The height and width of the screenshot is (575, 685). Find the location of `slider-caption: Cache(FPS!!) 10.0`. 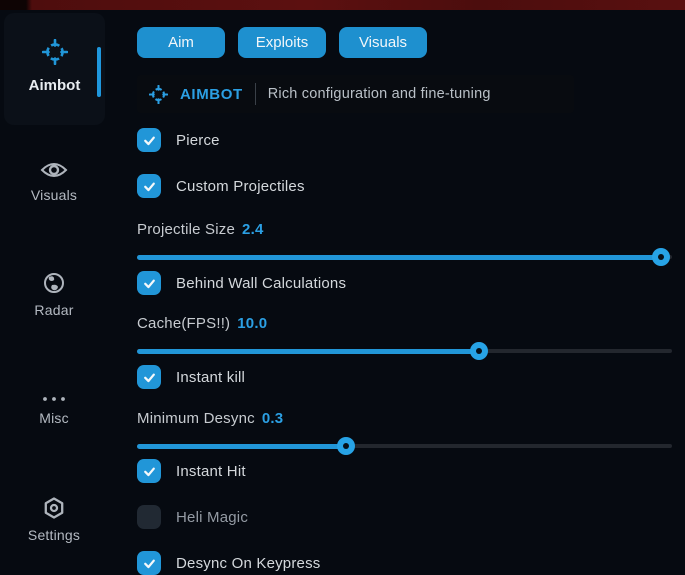

slider-caption: Cache(FPS!!) 10.0 is located at coordinates (202, 323).